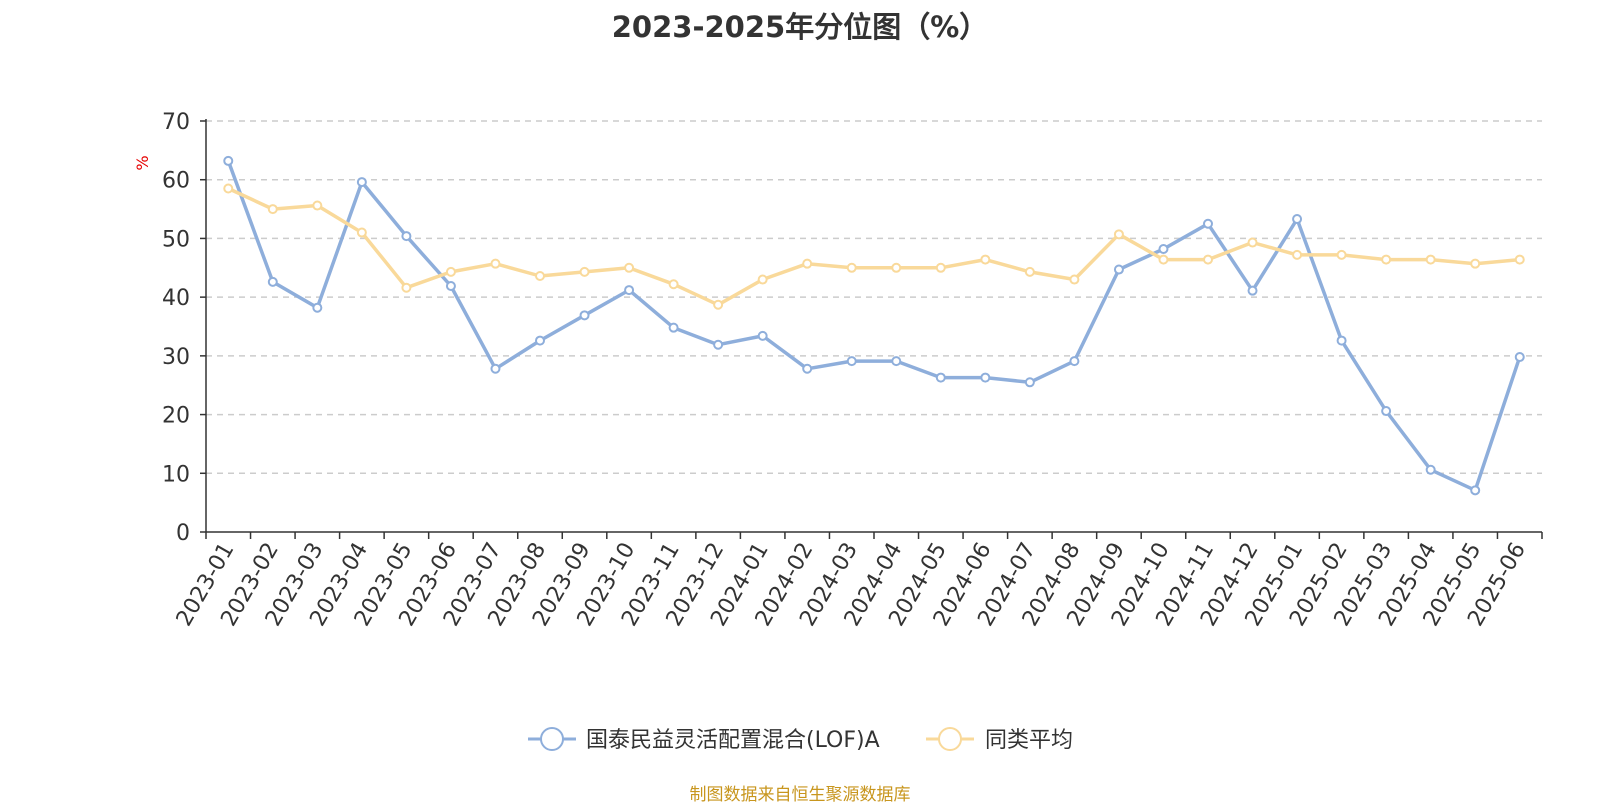  What do you see at coordinates (800, 27) in the screenshot?
I see `chart-title: 2023-2025年分位图（%）` at bounding box center [800, 27].